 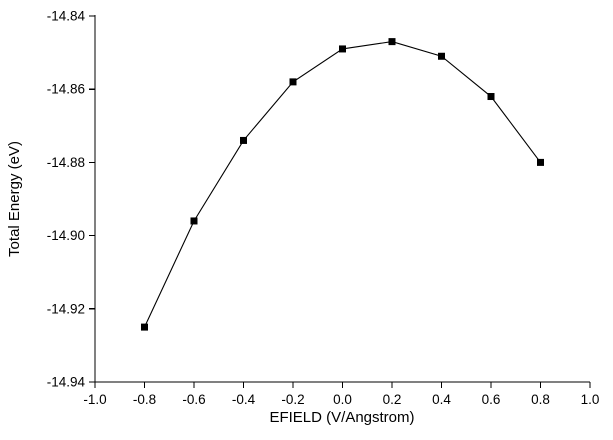 What do you see at coordinates (590, 399) in the screenshot?
I see `x-tick-label: 1.0` at bounding box center [590, 399].